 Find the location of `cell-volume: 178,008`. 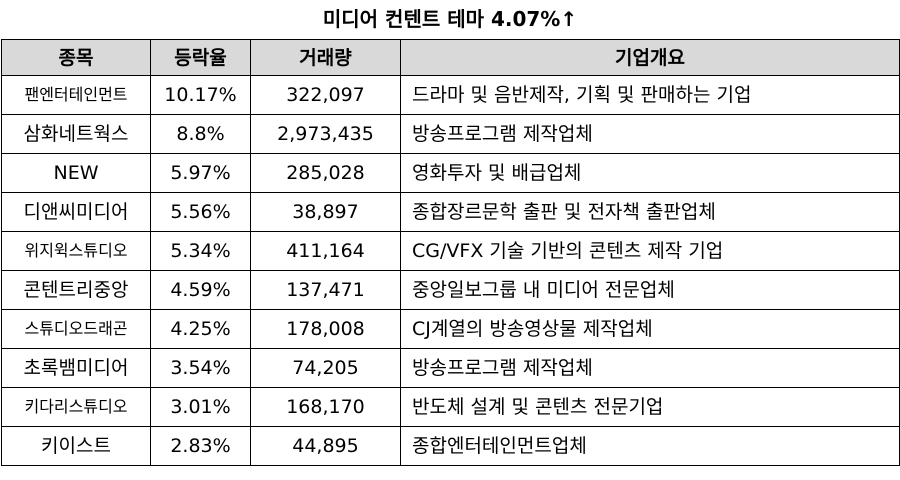

cell-volume: 178,008 is located at coordinates (325, 329).